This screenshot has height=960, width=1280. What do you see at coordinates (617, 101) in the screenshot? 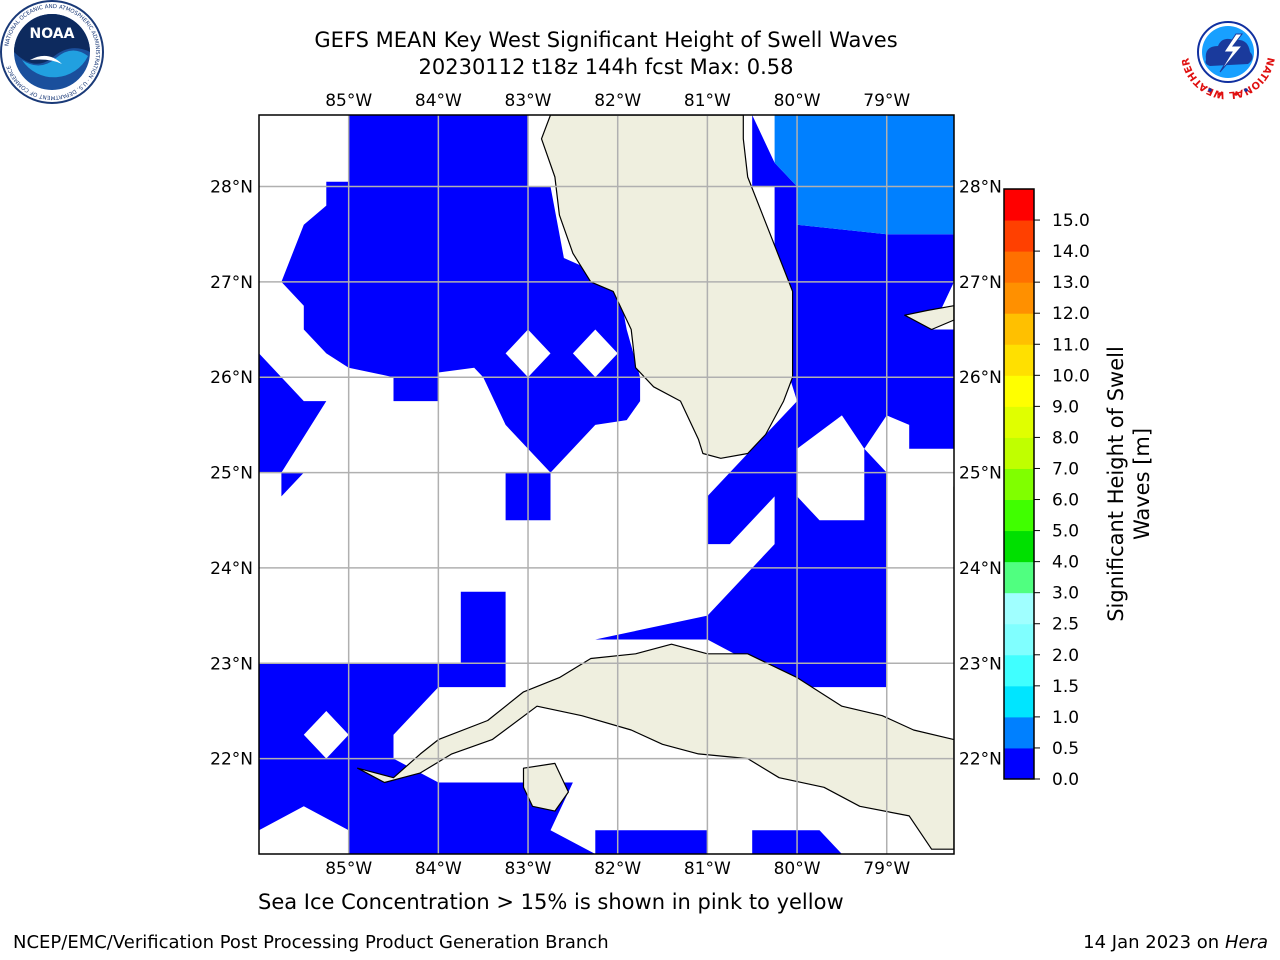
I see `lon-tick-label-top: 82°W` at bounding box center [617, 101].